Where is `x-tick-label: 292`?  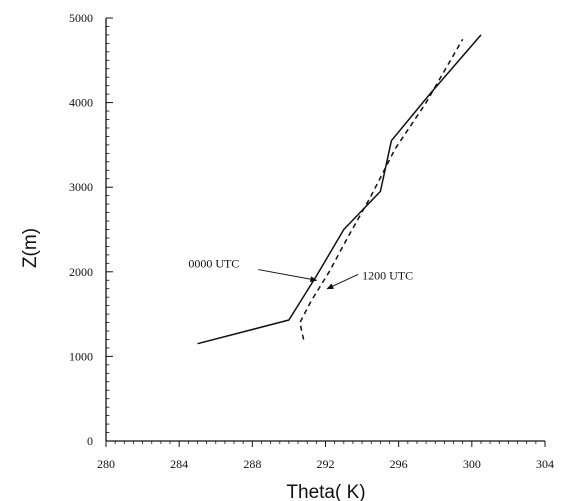
x-tick-label: 292 is located at coordinates (326, 464).